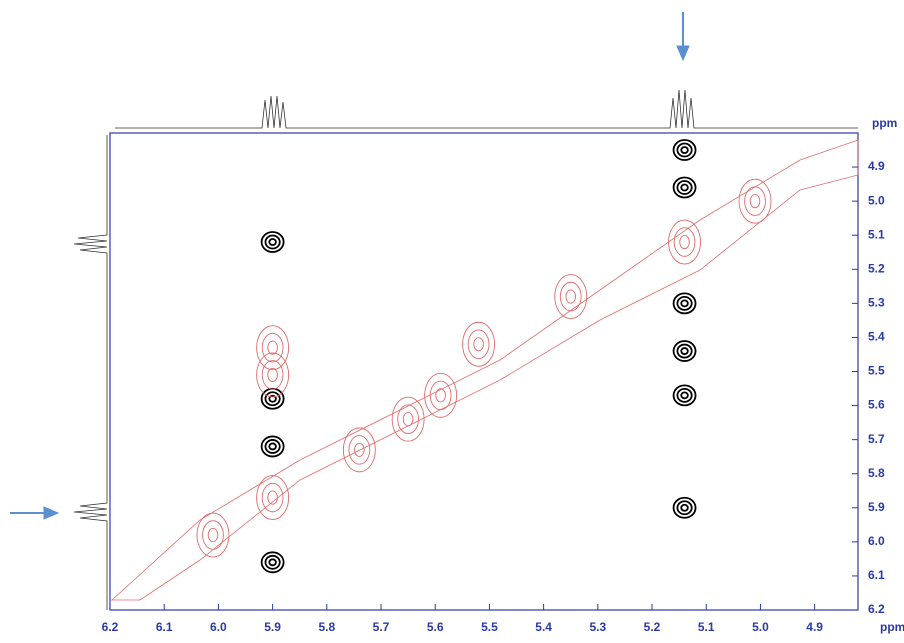 The height and width of the screenshot is (643, 904). I want to click on top-projection, so click(486, 109).